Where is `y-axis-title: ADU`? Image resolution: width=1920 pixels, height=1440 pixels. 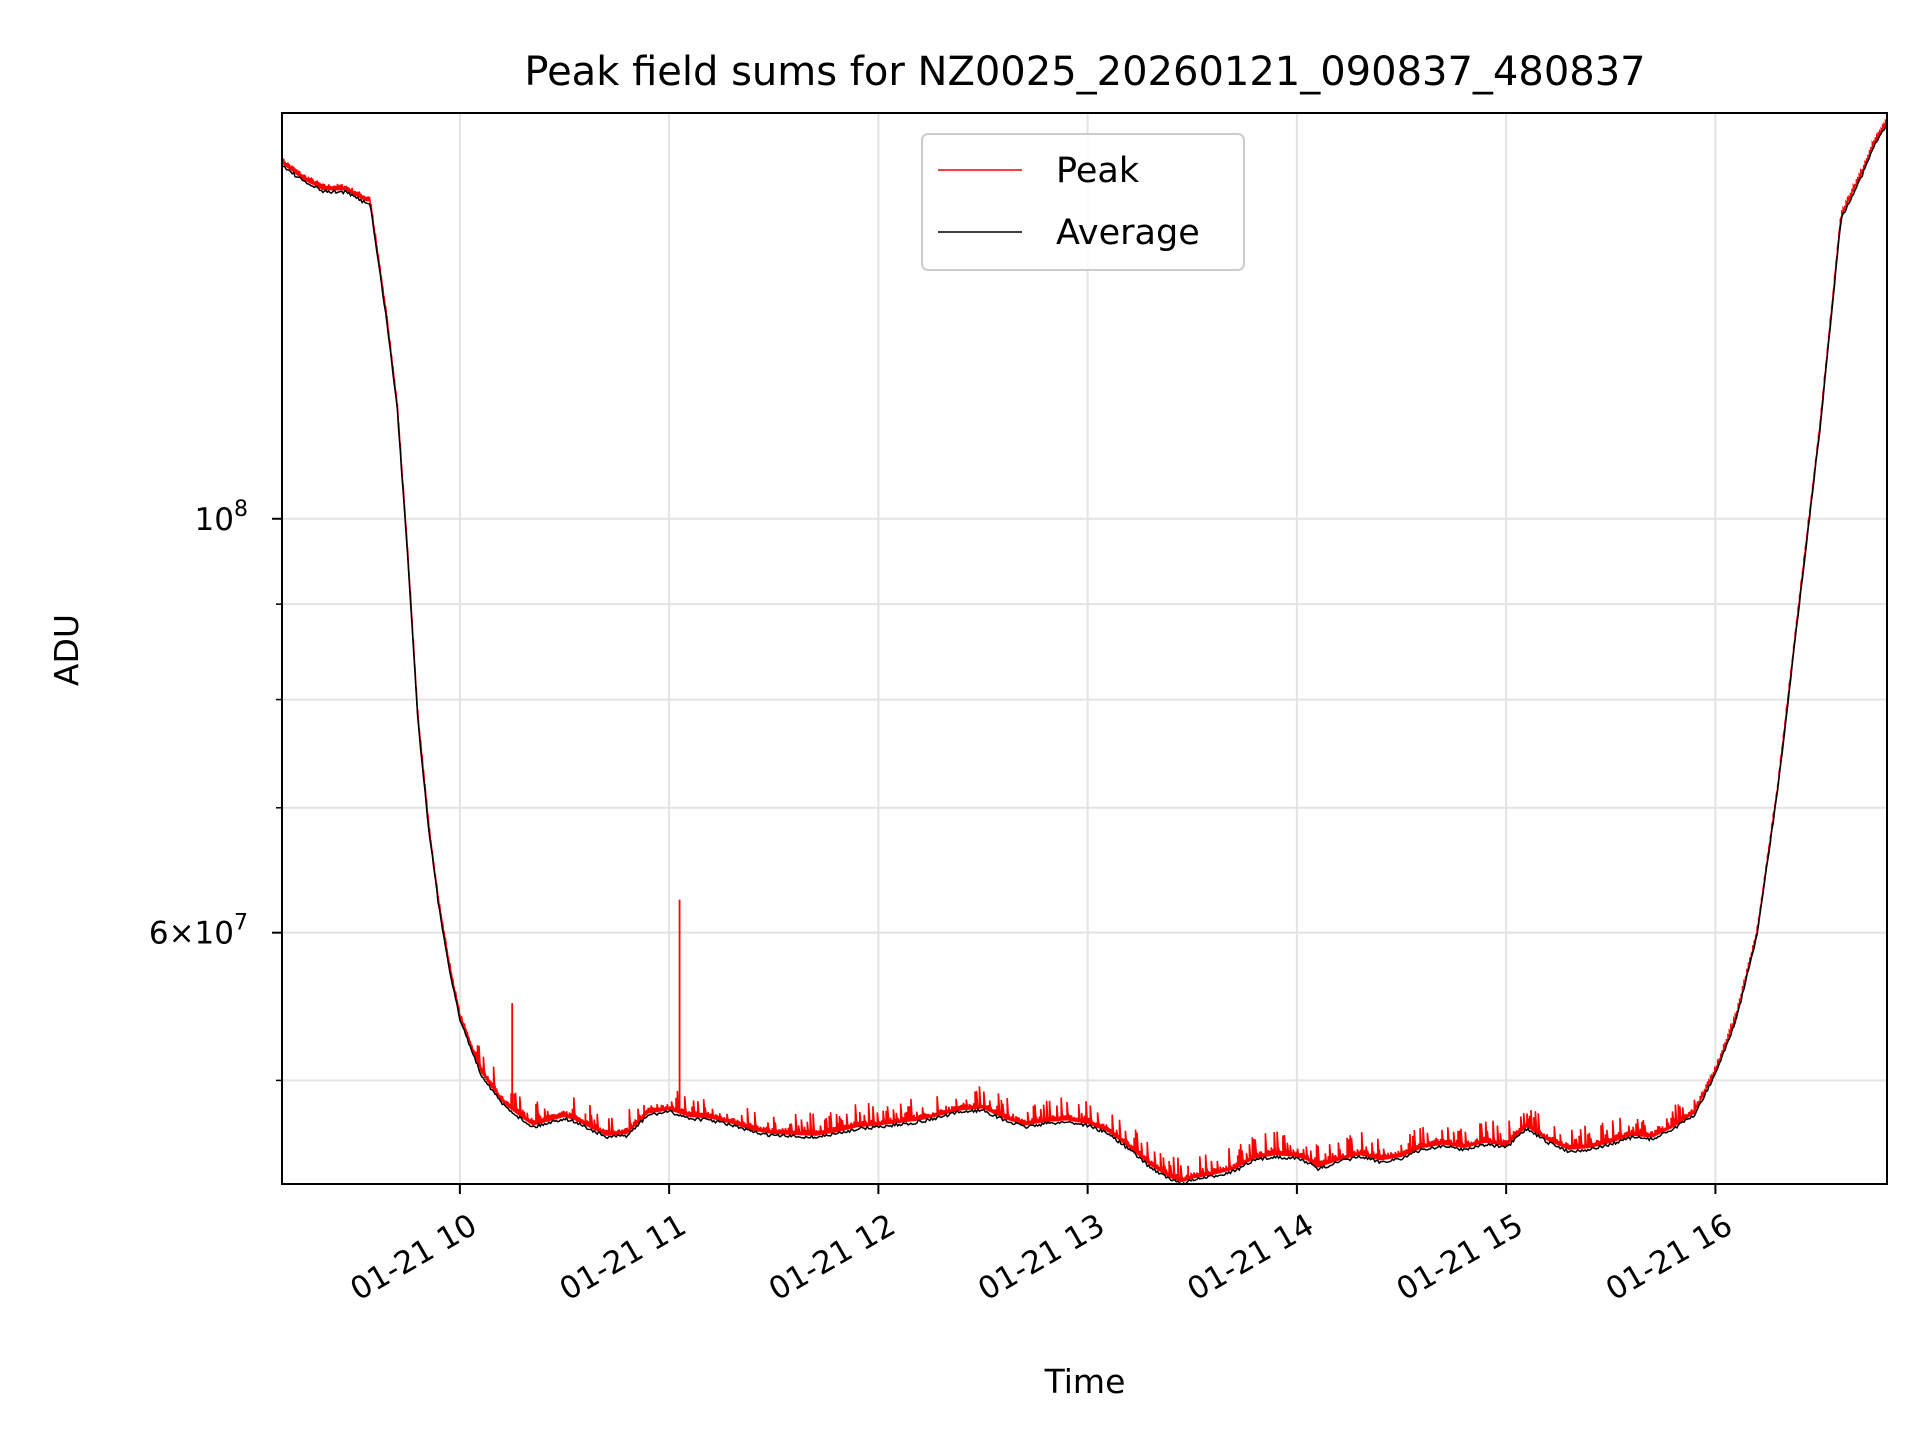
y-axis-title: ADU is located at coordinates (66, 650).